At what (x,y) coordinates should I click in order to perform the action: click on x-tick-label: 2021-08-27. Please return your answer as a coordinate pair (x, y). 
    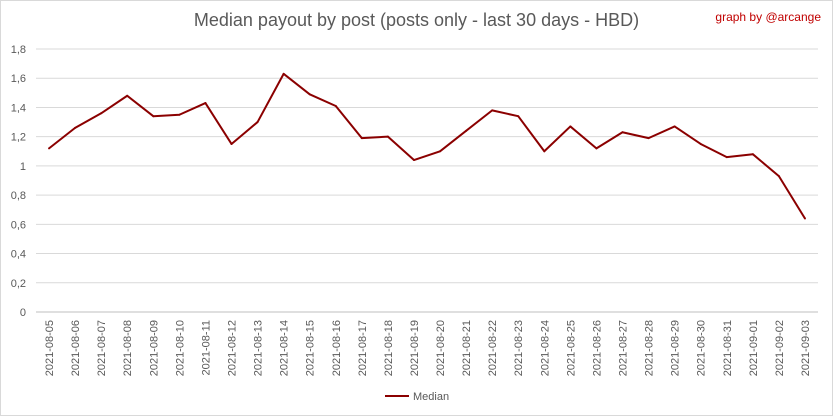
    Looking at the image, I should click on (624, 348).